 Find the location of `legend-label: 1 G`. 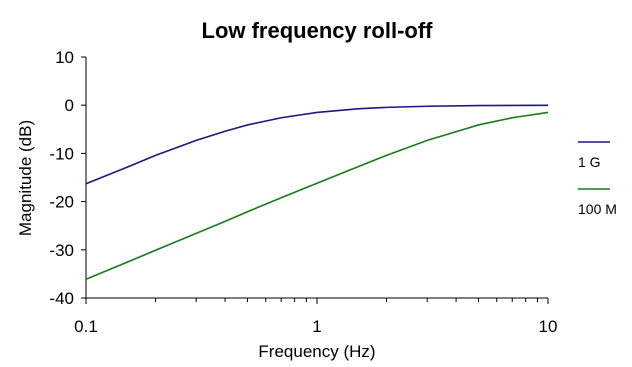

legend-label: 1 G is located at coordinates (589, 162).